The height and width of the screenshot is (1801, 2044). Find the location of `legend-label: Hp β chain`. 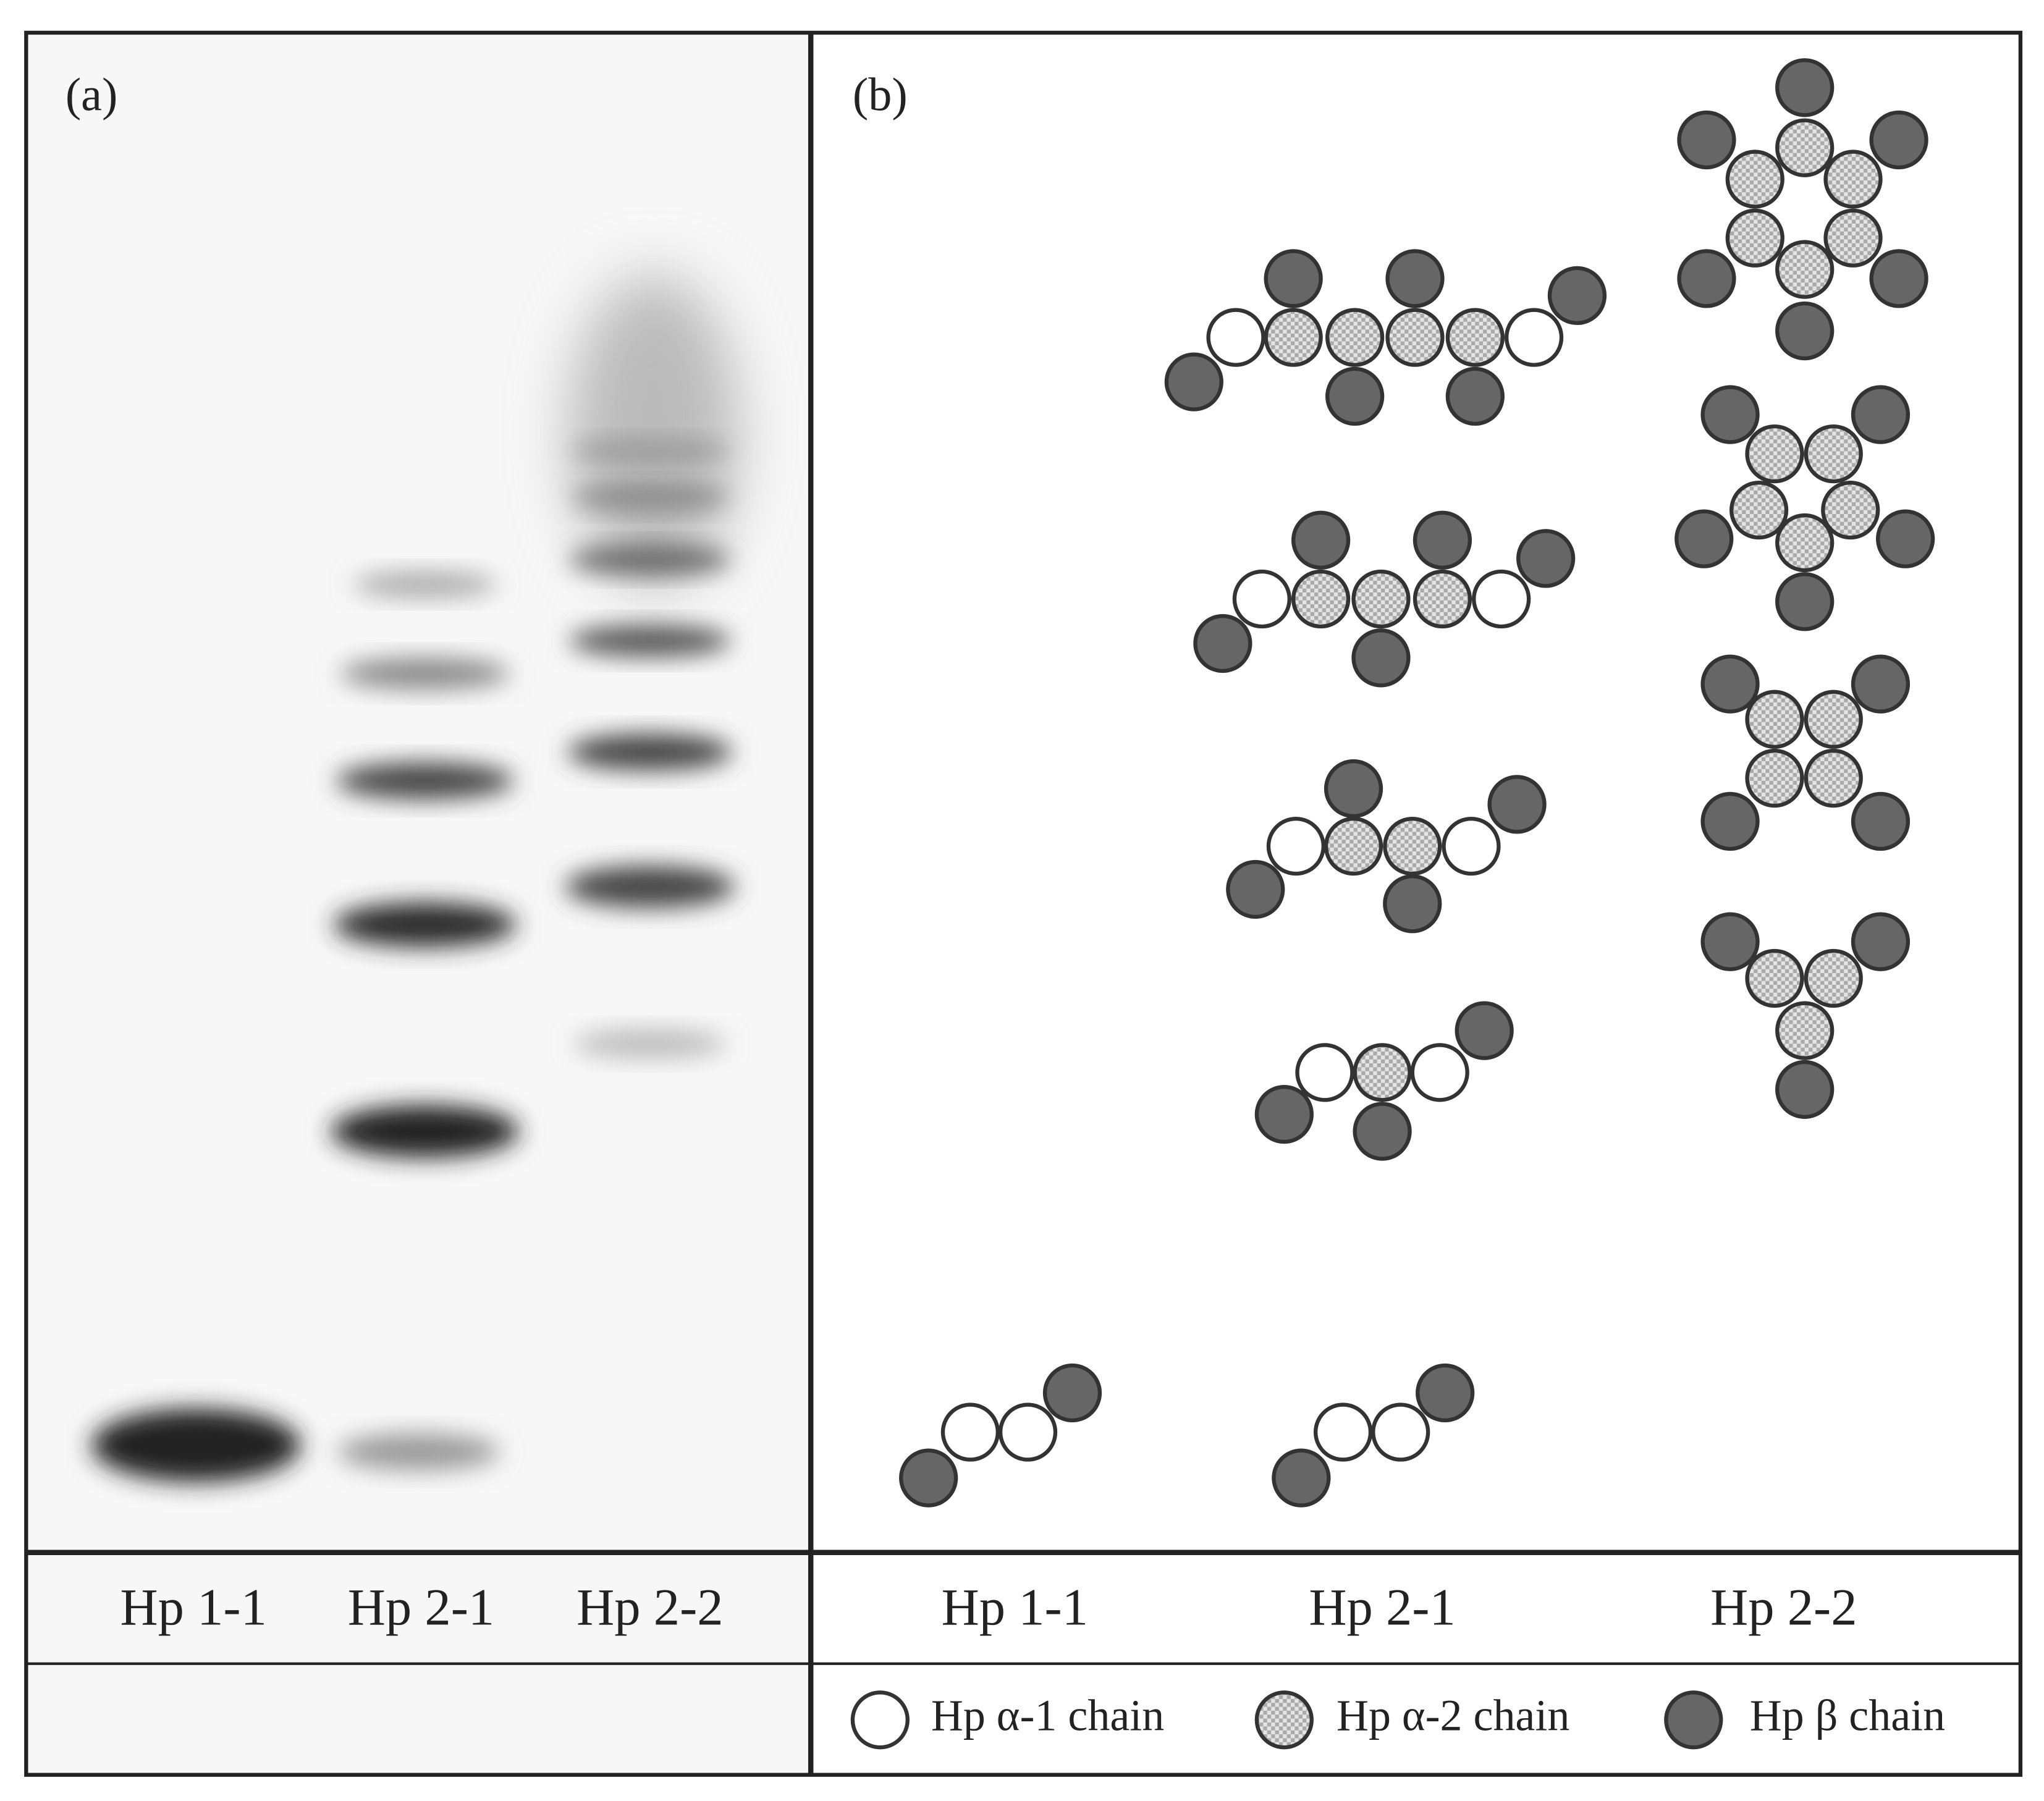

legend-label: Hp β chain is located at coordinates (1847, 1715).